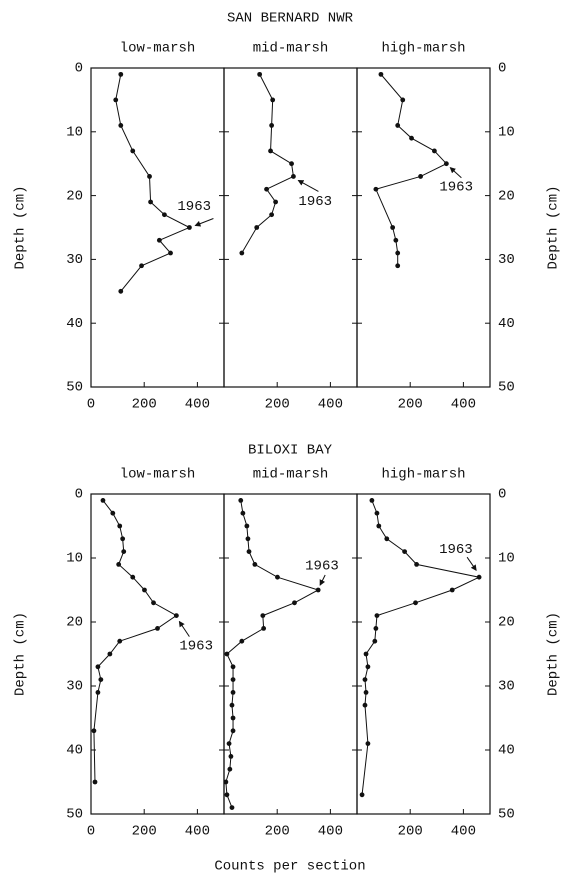 The height and width of the screenshot is (878, 562). Describe the element at coordinates (289, 867) in the screenshot. I see `x-axis-label: Counts per section` at that location.